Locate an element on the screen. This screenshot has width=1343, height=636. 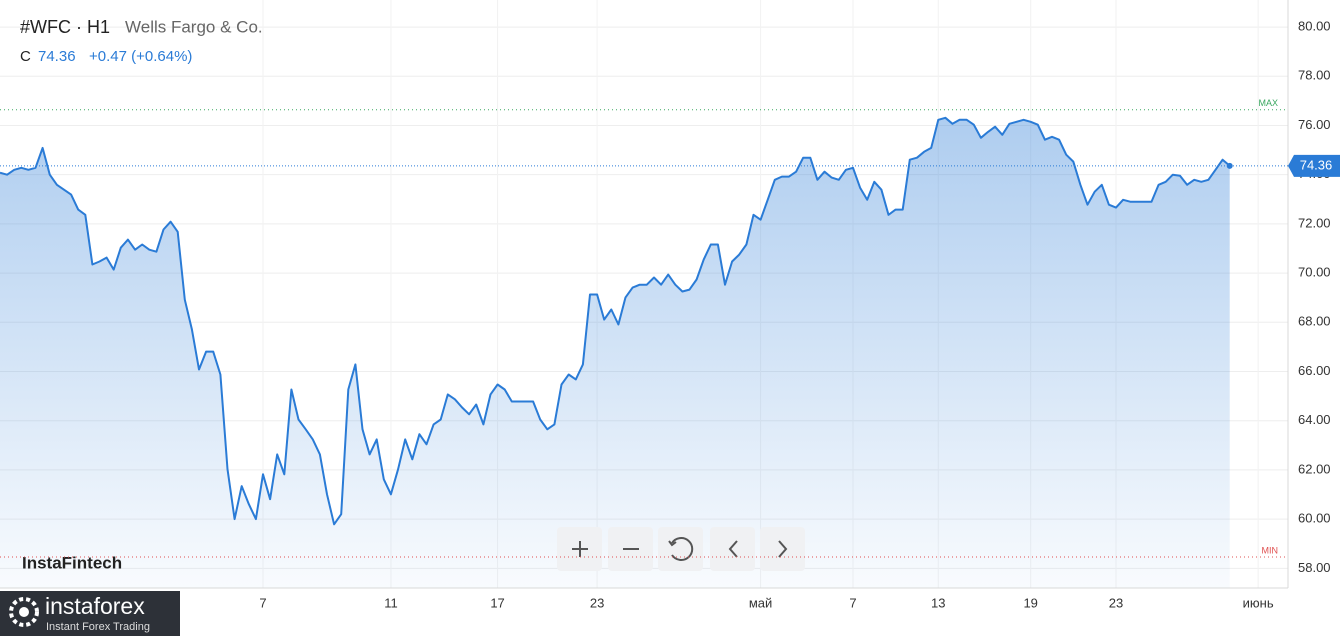
logo: instaforex Instant Forex Trading is located at coordinates (90, 613).